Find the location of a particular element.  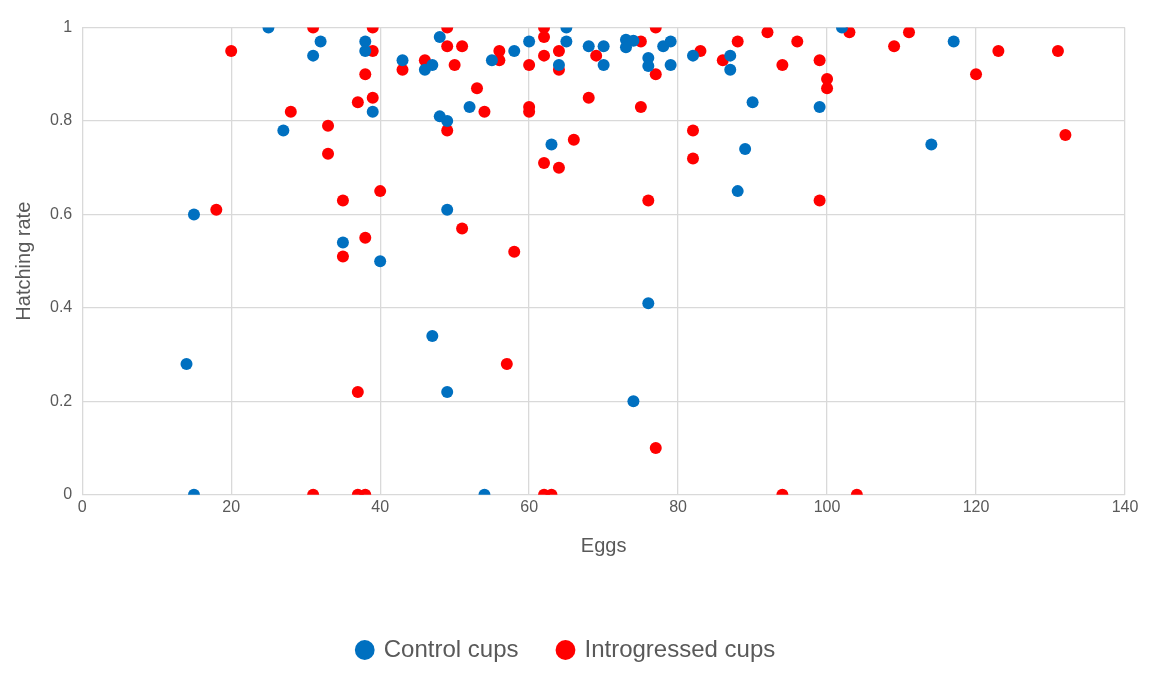

y-axis-title: Hatching rate is located at coordinates (22, 261).